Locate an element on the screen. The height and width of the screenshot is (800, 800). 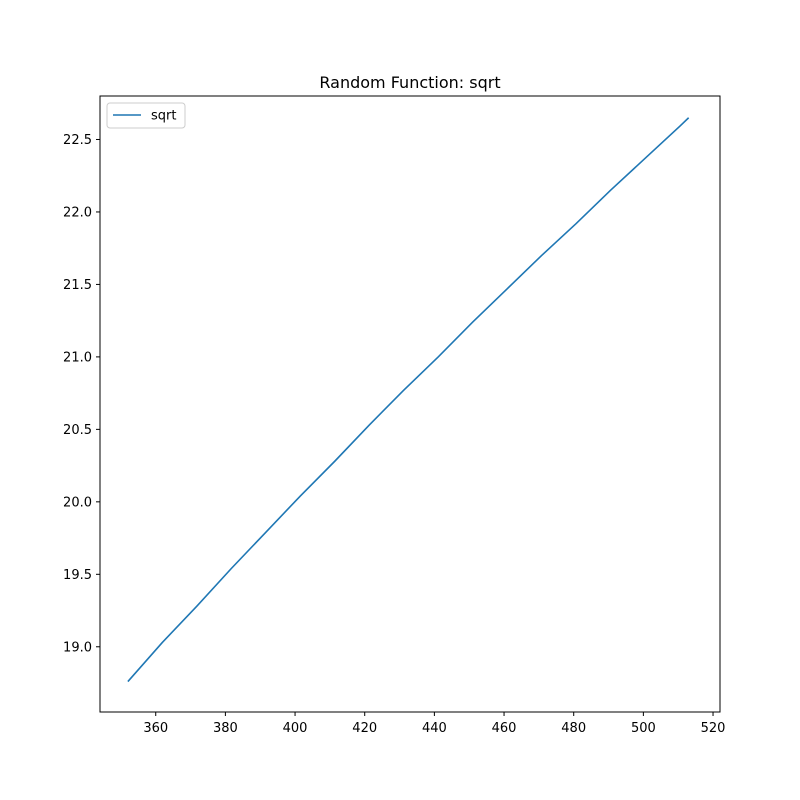
legend-box is located at coordinates (146, 115).